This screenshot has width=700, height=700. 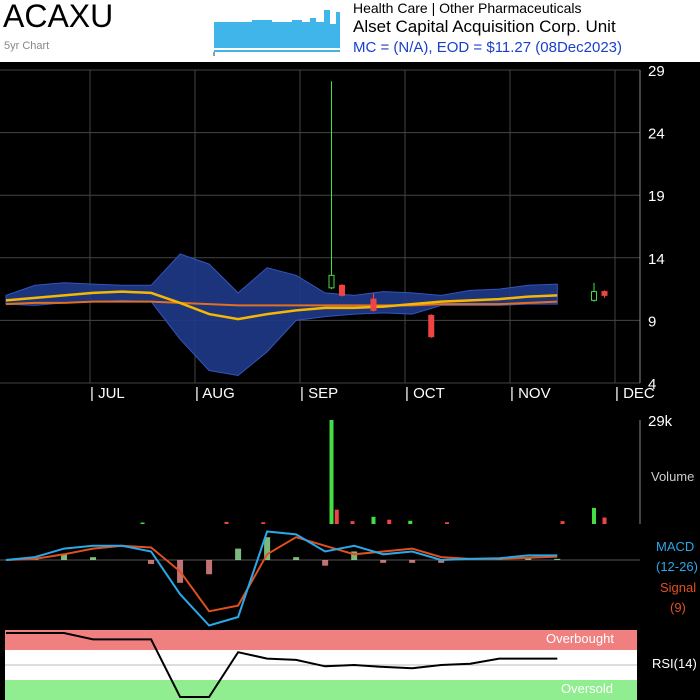 What do you see at coordinates (530, 393) in the screenshot?
I see `month-tick-label: | NOV` at bounding box center [530, 393].